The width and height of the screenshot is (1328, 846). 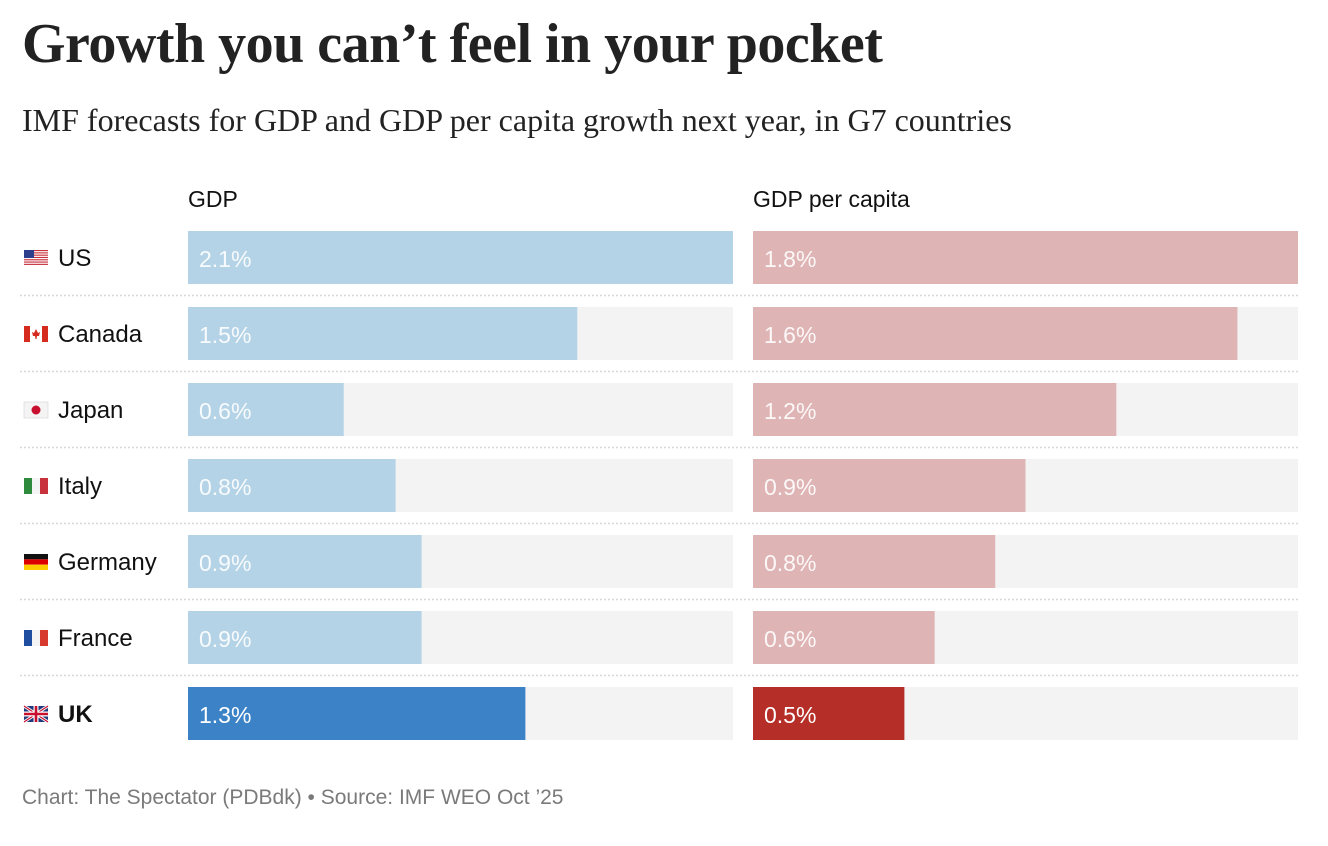 What do you see at coordinates (790, 335) in the screenshot?
I see `data-label: 1.6%` at bounding box center [790, 335].